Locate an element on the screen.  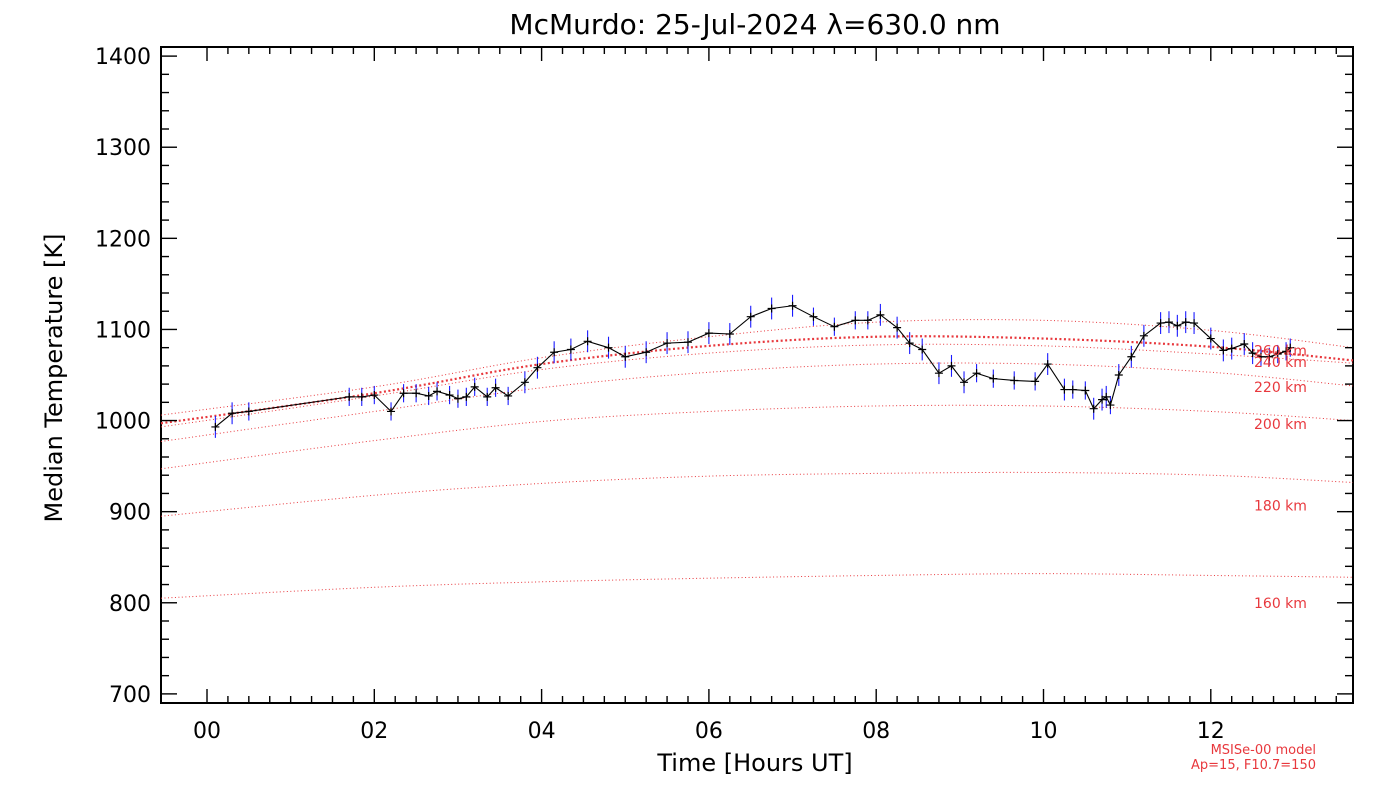
y-tick-label: 900 is located at coordinates (130, 513).